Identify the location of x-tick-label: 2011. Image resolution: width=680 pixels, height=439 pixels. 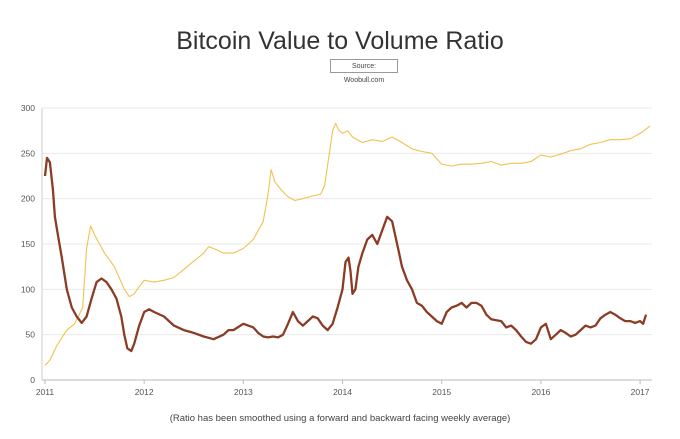
(45, 392).